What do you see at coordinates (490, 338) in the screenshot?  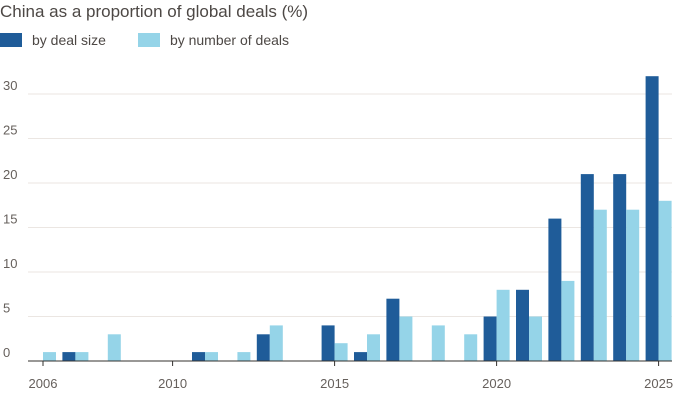 I see `bar-deal-size-2020` at bounding box center [490, 338].